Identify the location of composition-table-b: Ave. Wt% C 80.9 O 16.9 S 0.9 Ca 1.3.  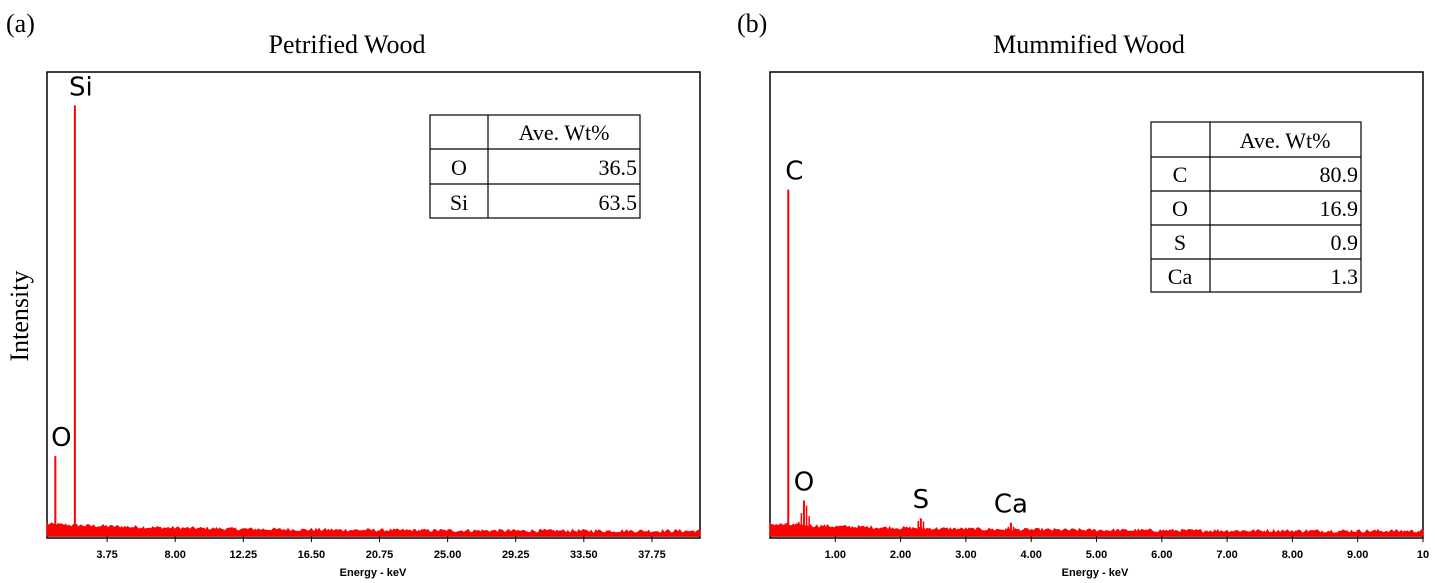
(1256, 207).